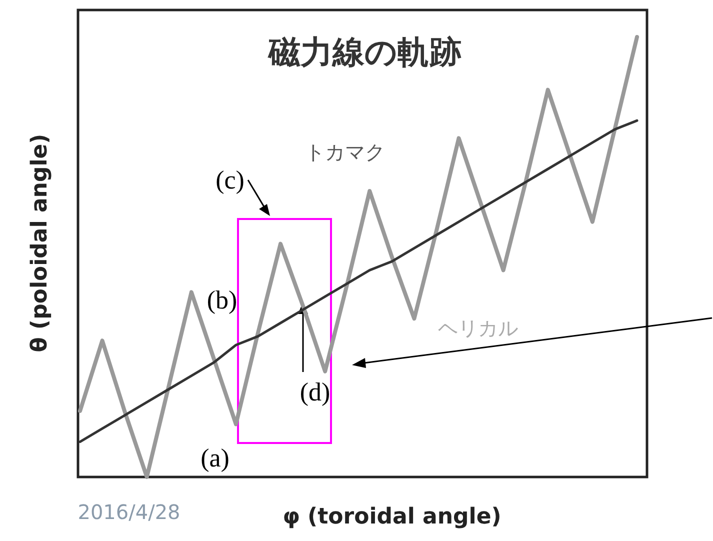 Image resolution: width=713 pixels, height=541 pixels. Describe the element at coordinates (365, 52) in the screenshot. I see `chart-title: 磁力線の軌跡` at that location.